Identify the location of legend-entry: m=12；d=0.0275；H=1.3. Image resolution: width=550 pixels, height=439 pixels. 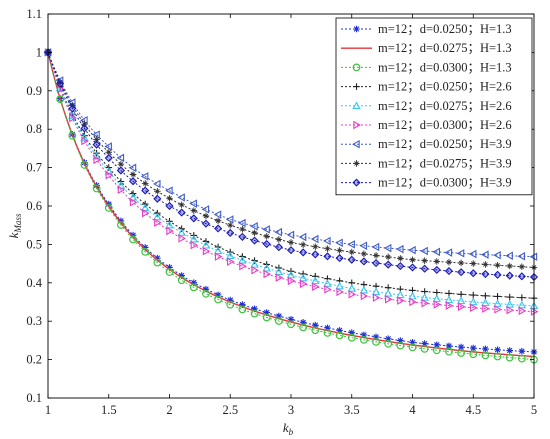
(426, 48).